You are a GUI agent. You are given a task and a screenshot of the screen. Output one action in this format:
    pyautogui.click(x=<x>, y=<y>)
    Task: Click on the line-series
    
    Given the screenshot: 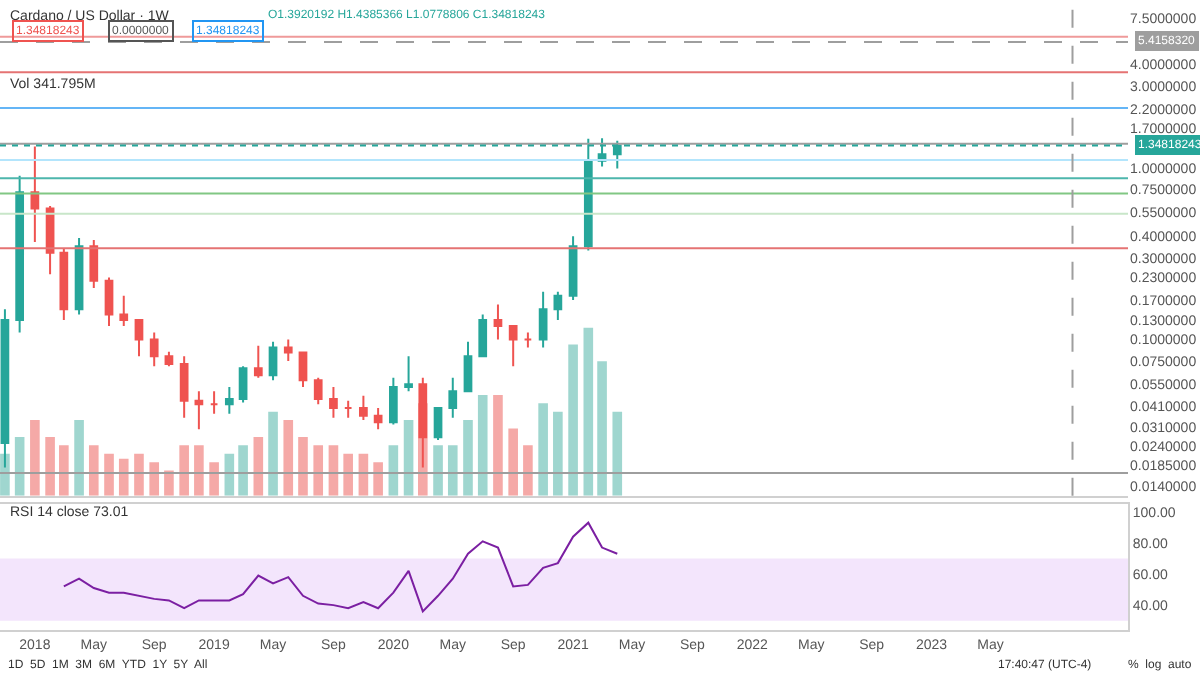 What is the action you would take?
    pyautogui.click(x=340, y=567)
    